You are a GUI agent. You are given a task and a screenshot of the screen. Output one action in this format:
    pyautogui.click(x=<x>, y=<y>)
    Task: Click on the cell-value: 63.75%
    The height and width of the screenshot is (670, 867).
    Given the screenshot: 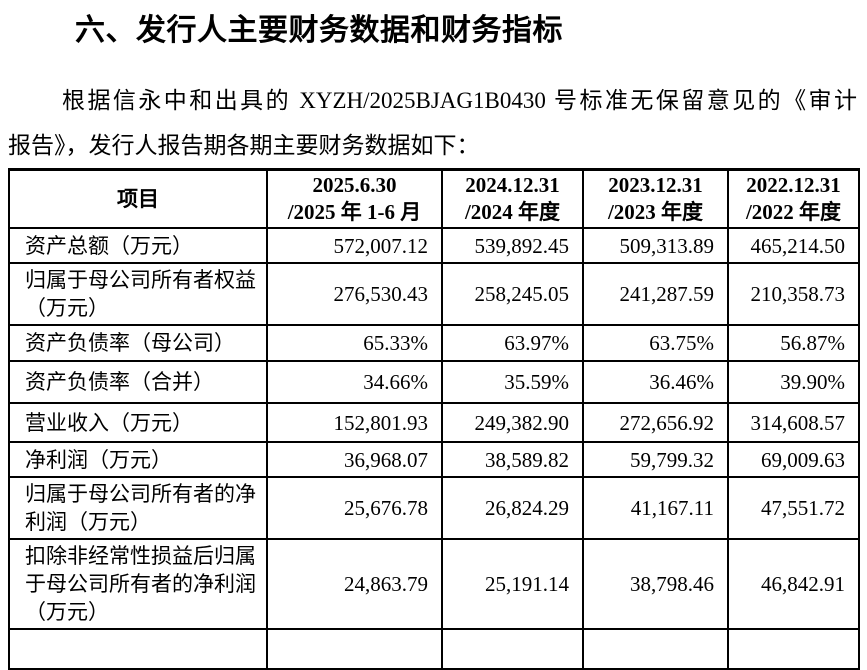 What is the action you would take?
    pyautogui.click(x=655, y=343)
    